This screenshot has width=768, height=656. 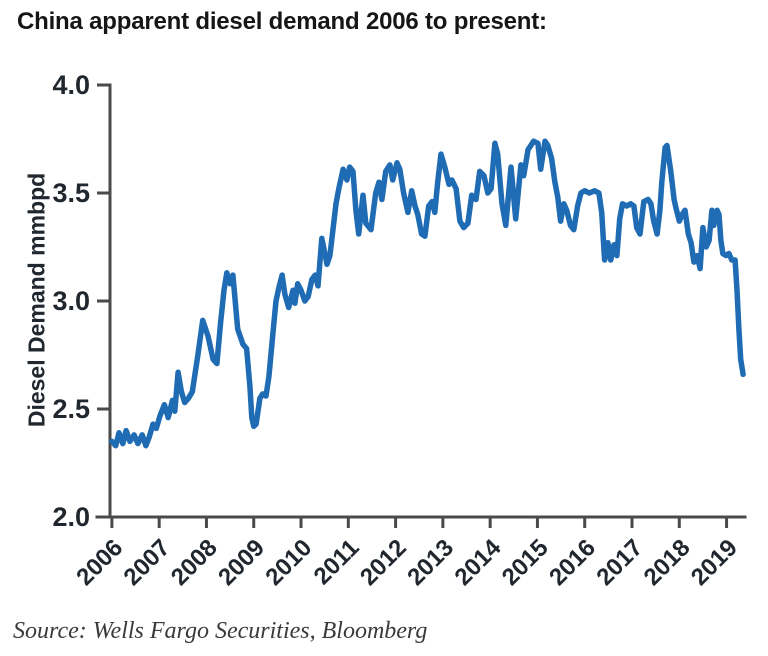 I want to click on y-tick-label: 2.5, so click(x=71, y=409).